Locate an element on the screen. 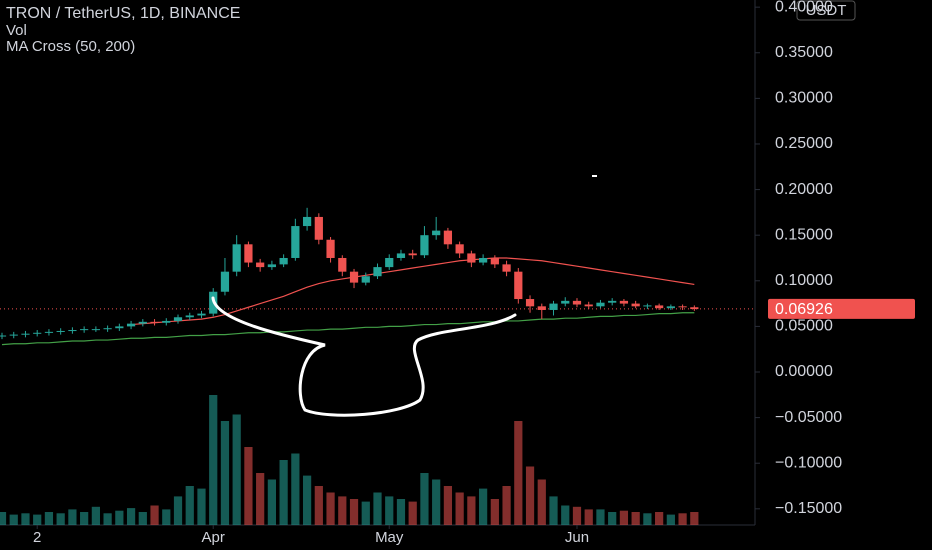 Image resolution: width=932 pixels, height=550 pixels. y-tick-label: 0.35000 is located at coordinates (804, 52).